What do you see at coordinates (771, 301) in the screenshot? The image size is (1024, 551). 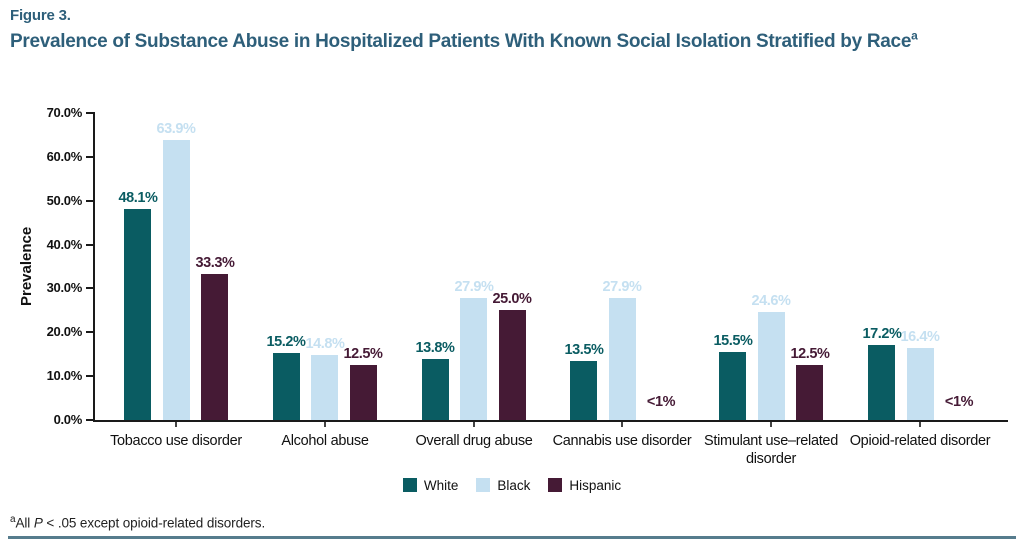 I see `bar-value-label: 24.6%` at bounding box center [771, 301].